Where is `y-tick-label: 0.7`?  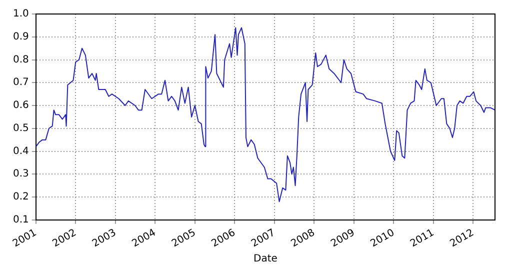 y-tick-label: 0.7 is located at coordinates (20, 82).